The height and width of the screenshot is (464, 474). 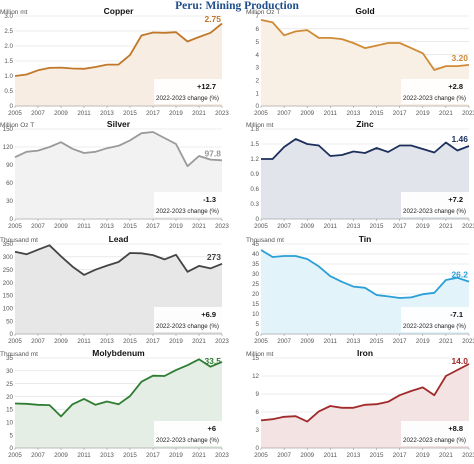 What do you see at coordinates (8, 31) in the screenshot?
I see `y-tick-label: 2.5` at bounding box center [8, 31].